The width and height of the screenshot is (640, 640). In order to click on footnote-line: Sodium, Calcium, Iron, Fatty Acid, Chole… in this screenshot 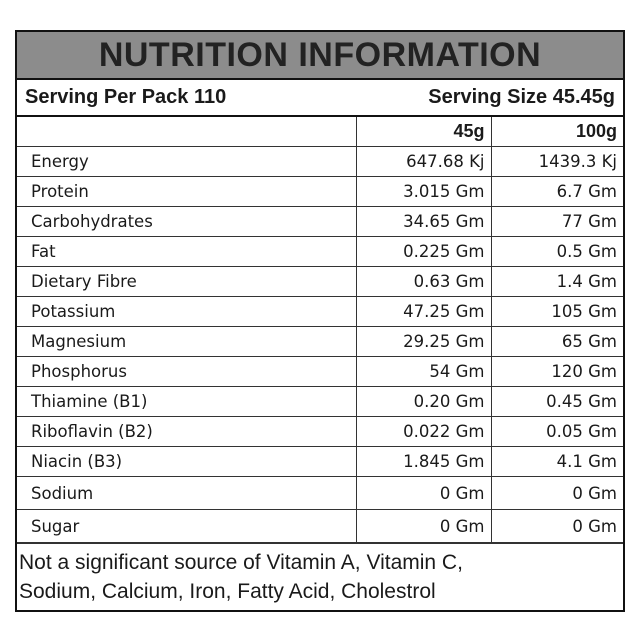, I will do `click(227, 591)`.